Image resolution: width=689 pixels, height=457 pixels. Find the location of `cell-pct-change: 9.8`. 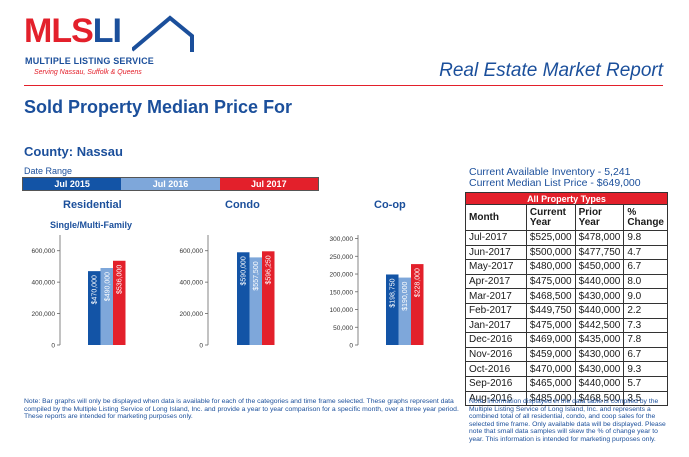

cell-pct-change: 9.8 is located at coordinates (645, 238).